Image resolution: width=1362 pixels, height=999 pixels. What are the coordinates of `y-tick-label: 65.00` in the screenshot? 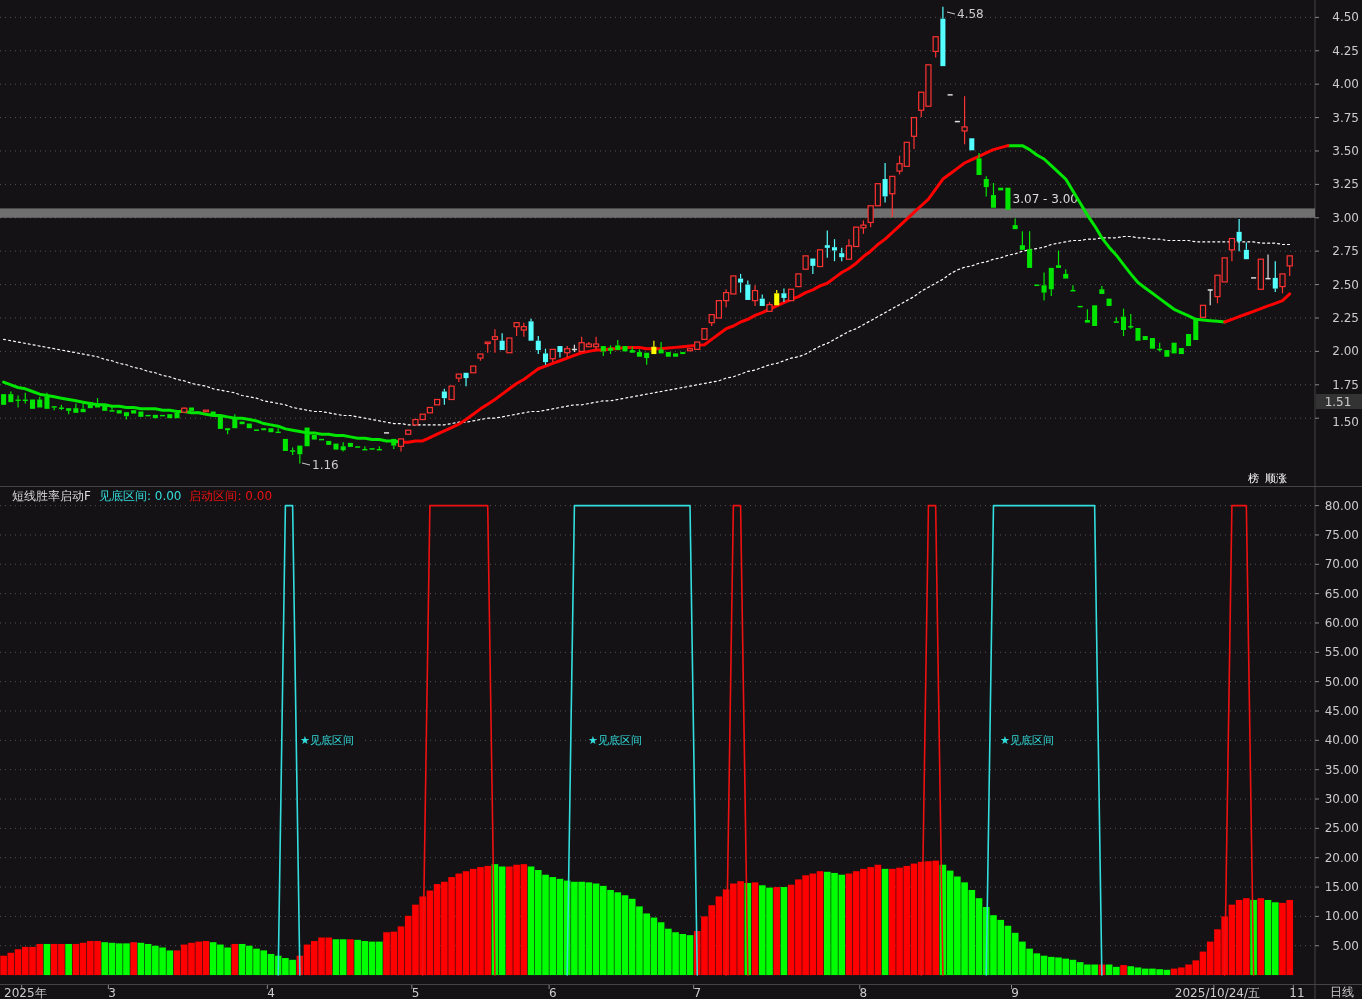 It's located at (1341, 593).